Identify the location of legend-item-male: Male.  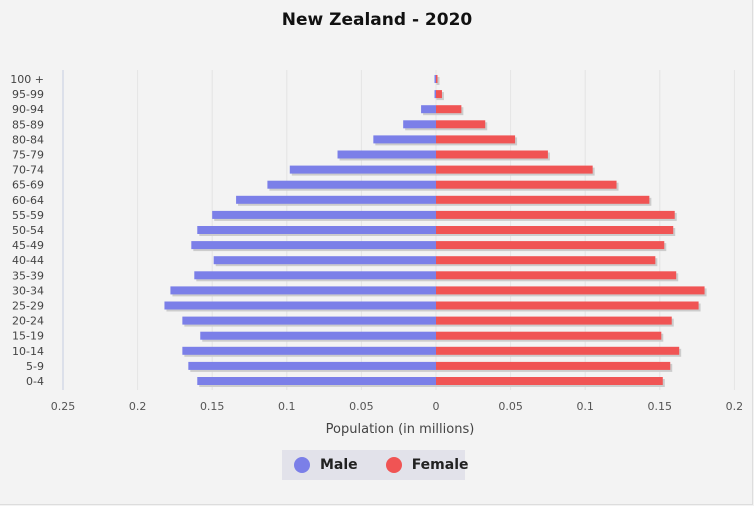
(326, 465).